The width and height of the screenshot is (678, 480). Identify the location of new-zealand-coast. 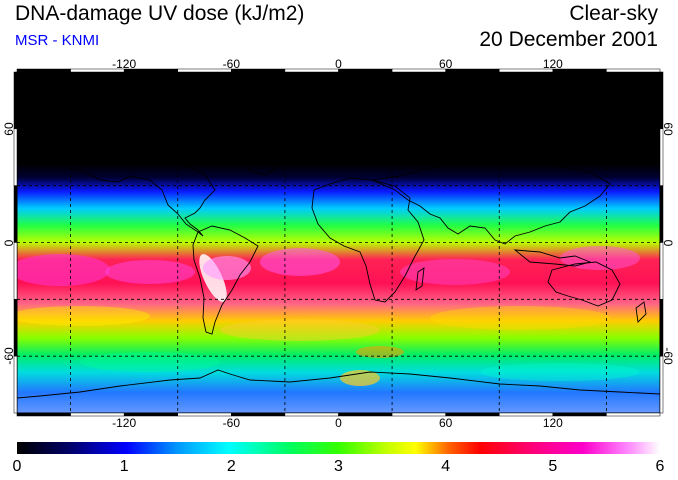
(641, 312).